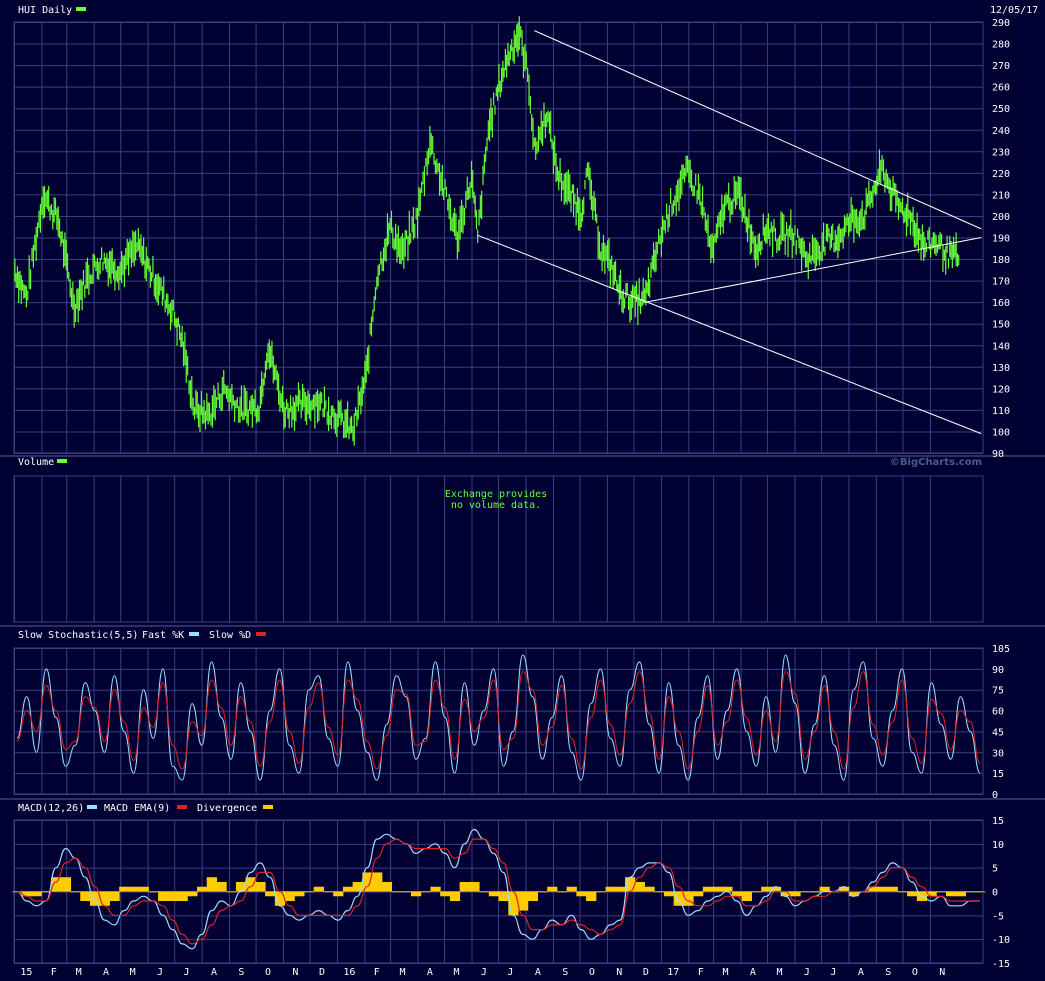 This screenshot has height=981, width=1045. Describe the element at coordinates (1001, 152) in the screenshot. I see `price-y-tick-label-14: 230` at that location.